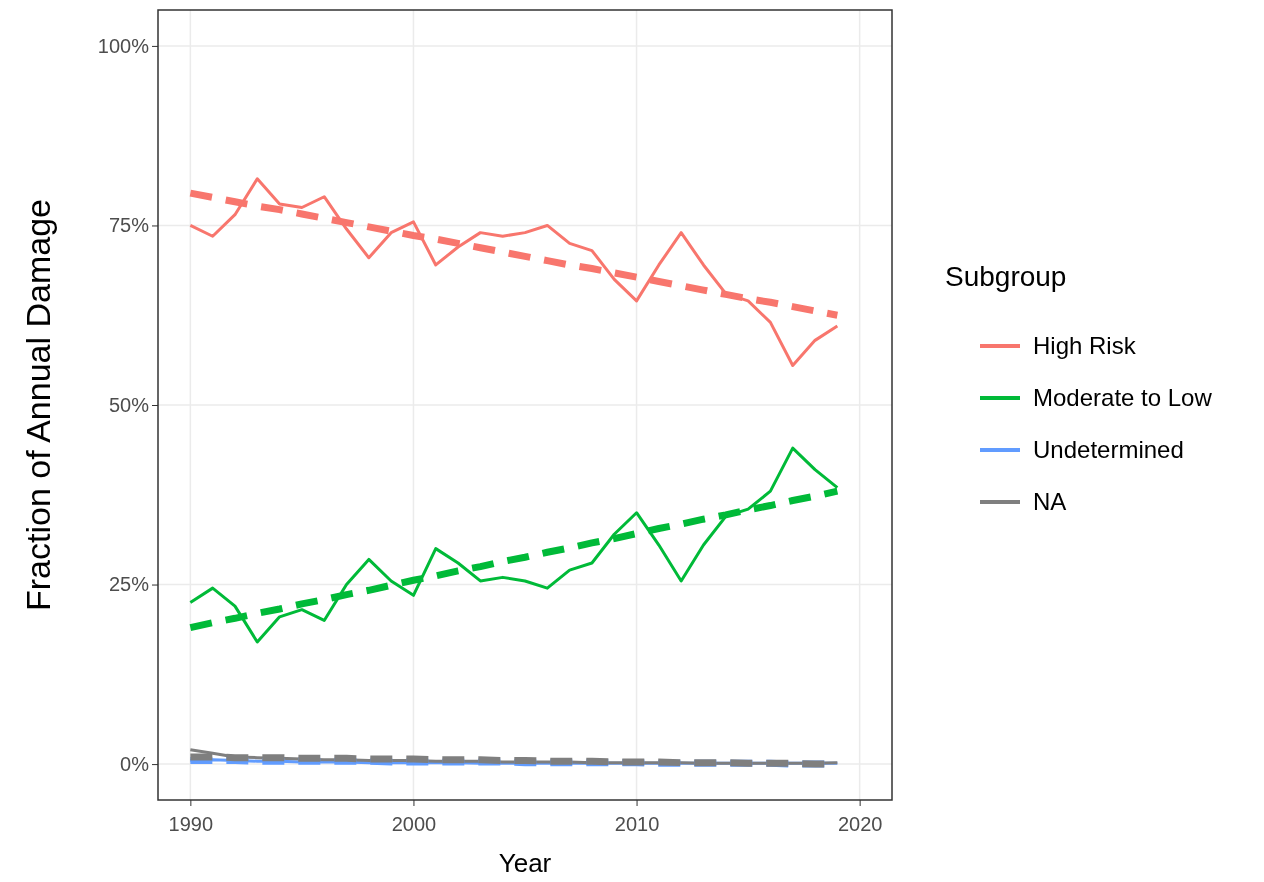 This screenshot has height=882, width=1264. I want to click on legend-label: NA, so click(1050, 502).